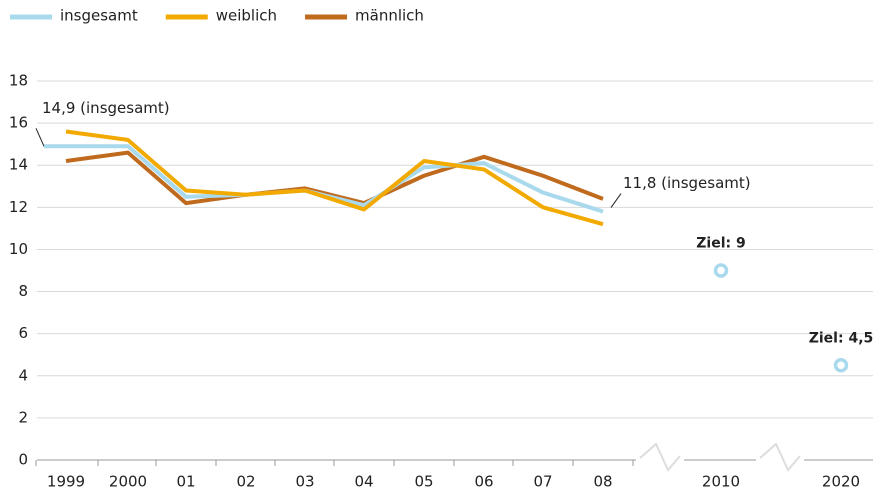 The image size is (873, 494). I want to click on x-tick-label: 06, so click(483, 482).